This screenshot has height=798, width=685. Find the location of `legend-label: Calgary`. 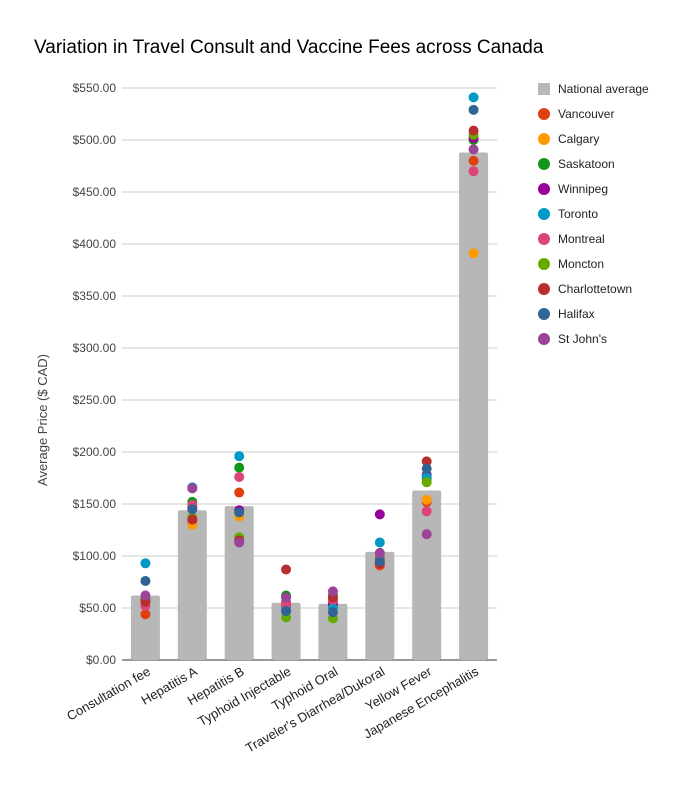

legend-label: Calgary is located at coordinates (578, 139).